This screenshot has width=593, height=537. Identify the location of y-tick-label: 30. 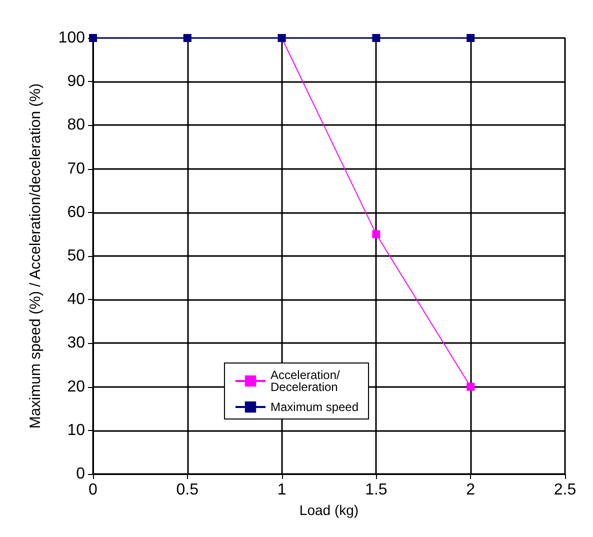
(76, 343).